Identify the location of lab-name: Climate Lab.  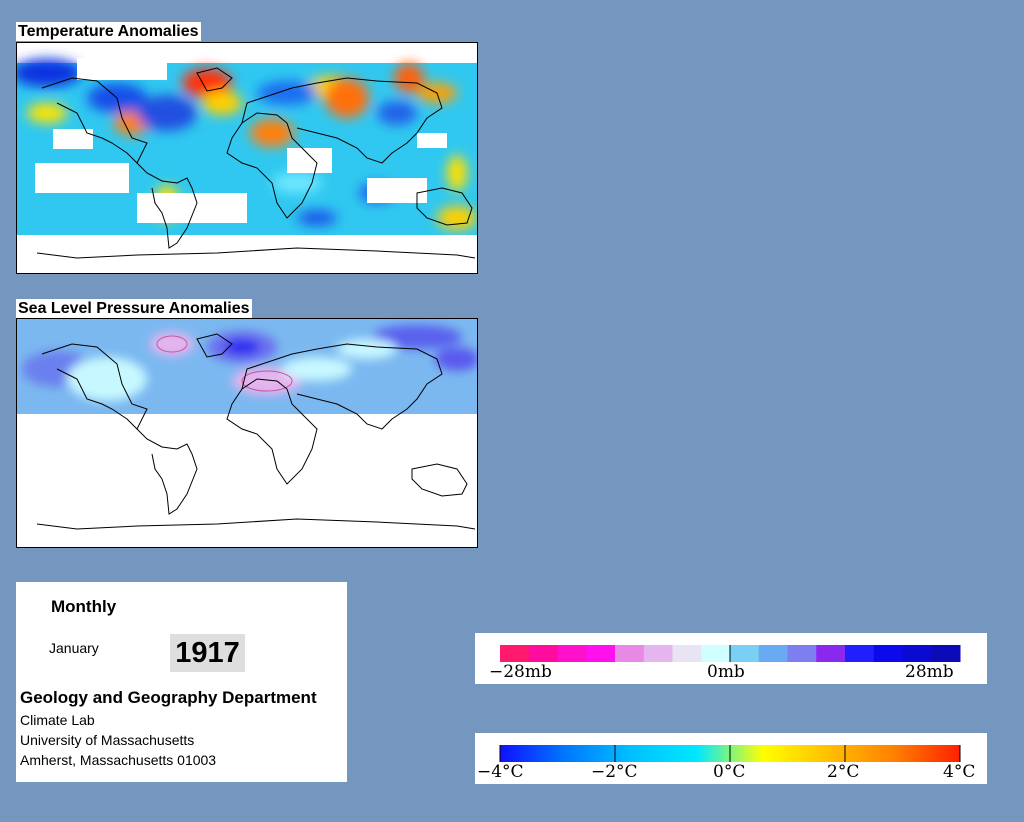
(57, 720).